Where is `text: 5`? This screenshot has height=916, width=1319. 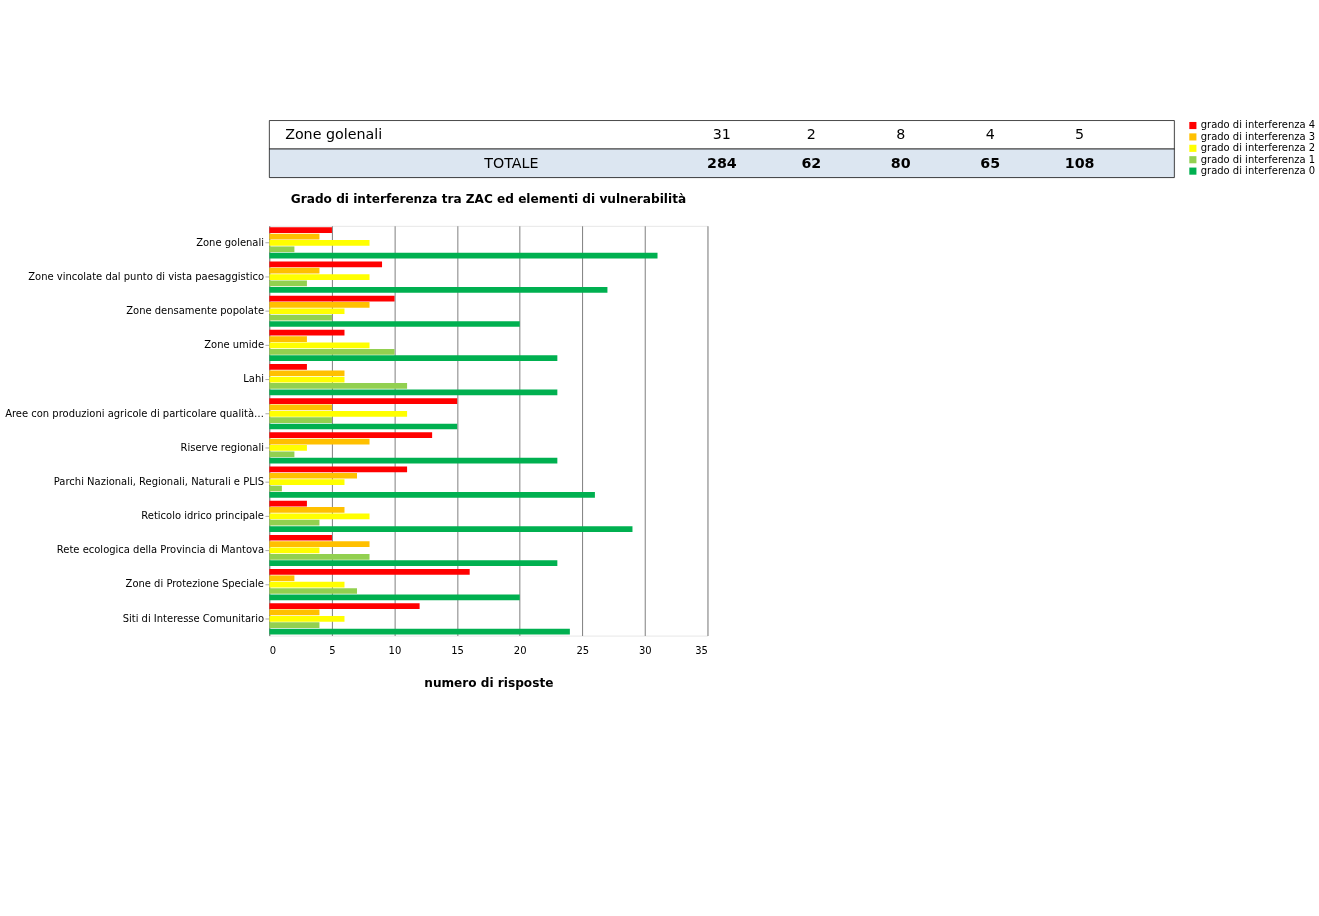 text: 5 is located at coordinates (1080, 134).